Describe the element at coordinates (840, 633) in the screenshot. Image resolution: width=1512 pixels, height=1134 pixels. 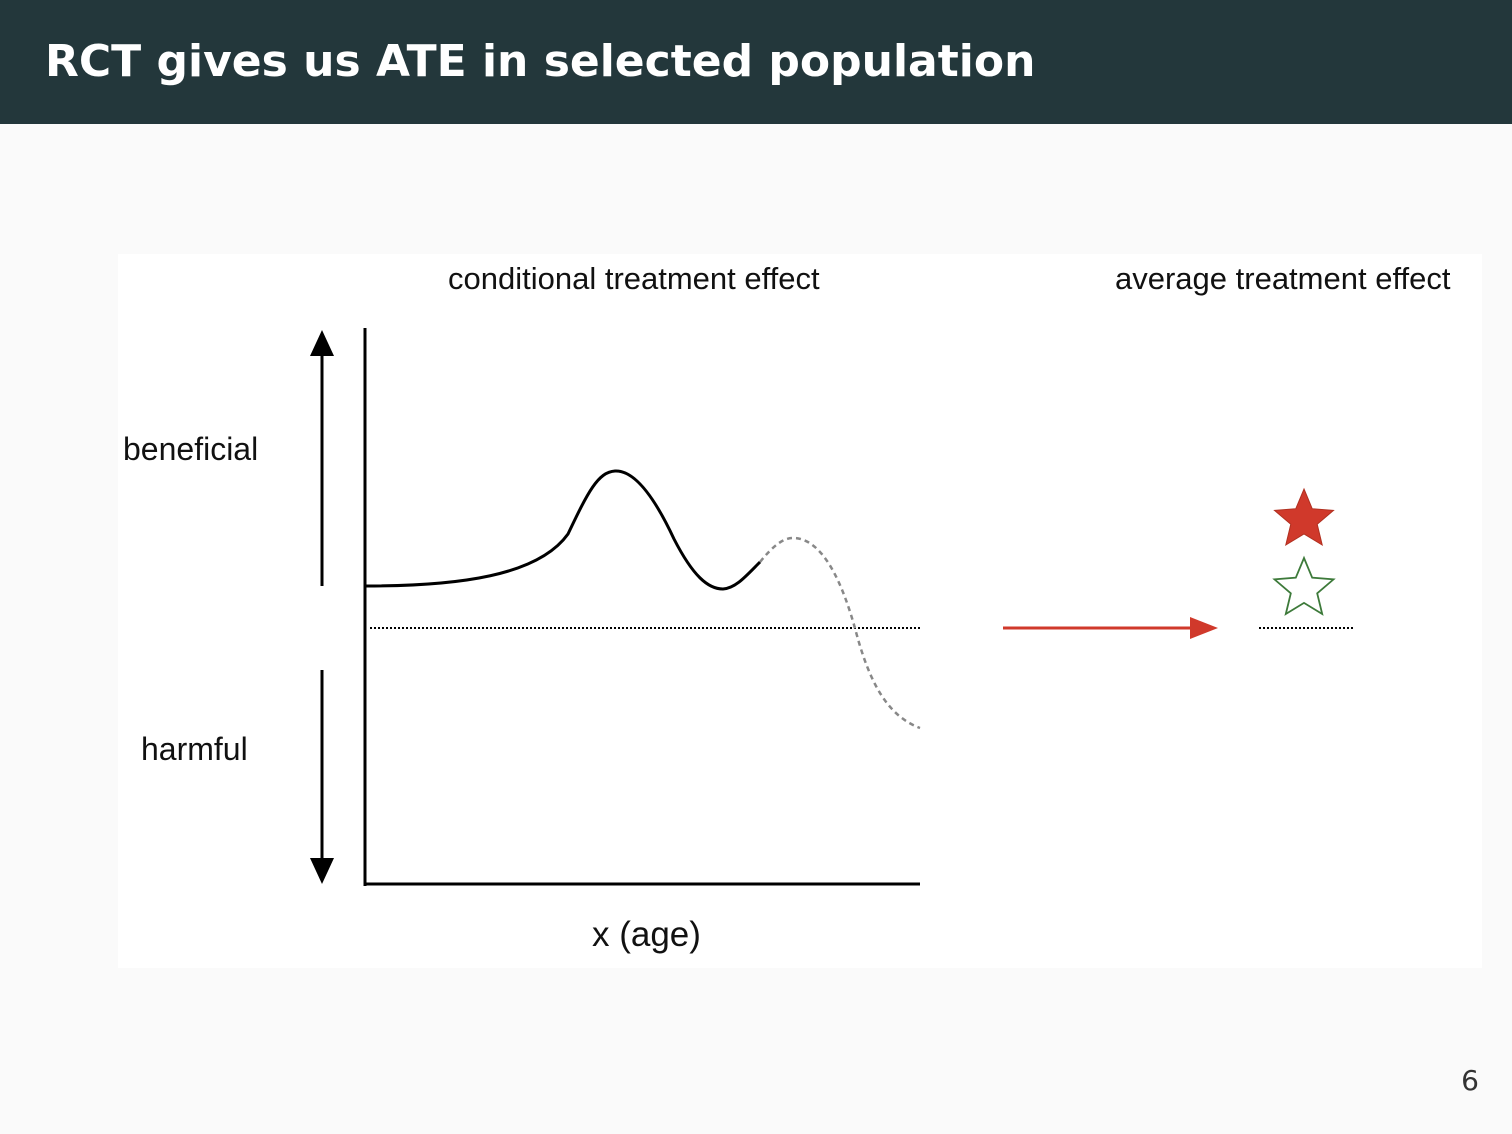
I see `cte-curve-extrapolated` at that location.